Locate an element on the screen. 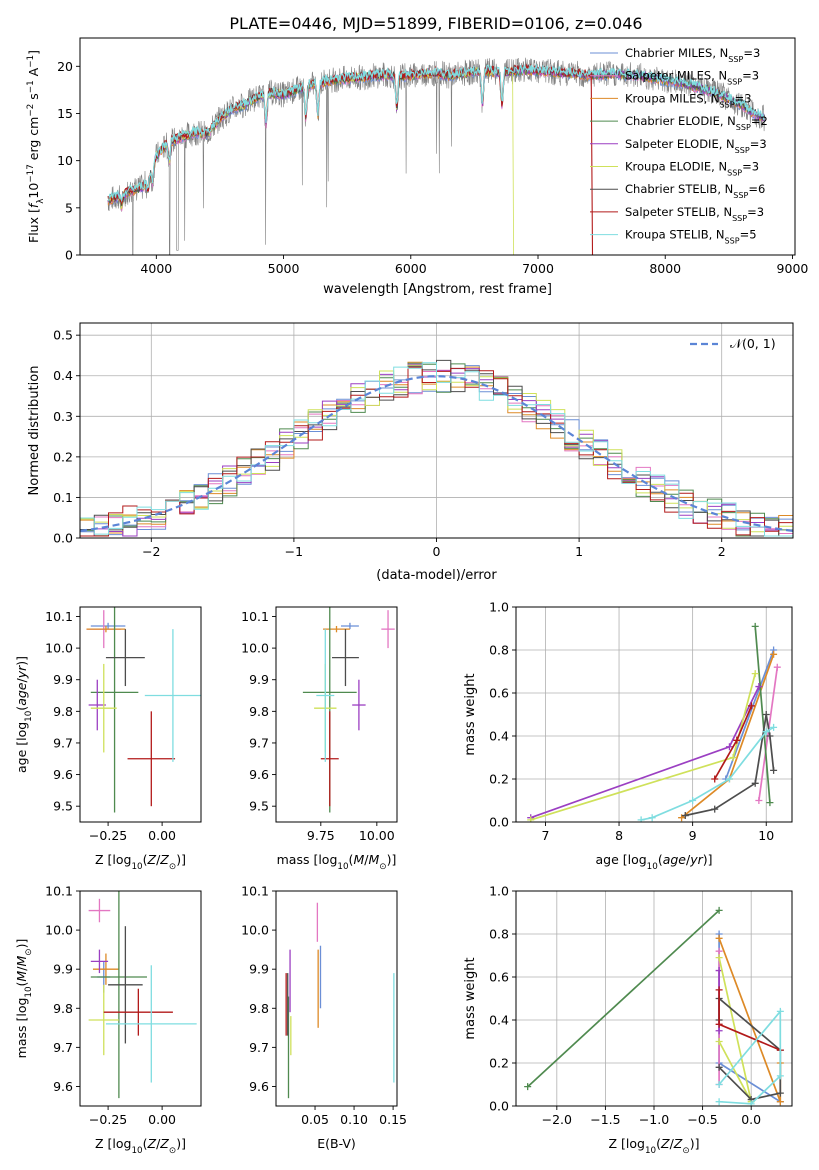 The width and height of the screenshot is (819, 1170). legend-label: 𝒩(0, 1) is located at coordinates (753, 343).